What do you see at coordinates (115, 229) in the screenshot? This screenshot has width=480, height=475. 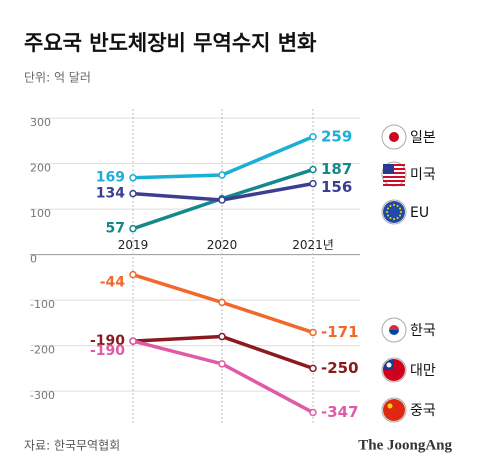 I see `data-label: 57` at bounding box center [115, 229].